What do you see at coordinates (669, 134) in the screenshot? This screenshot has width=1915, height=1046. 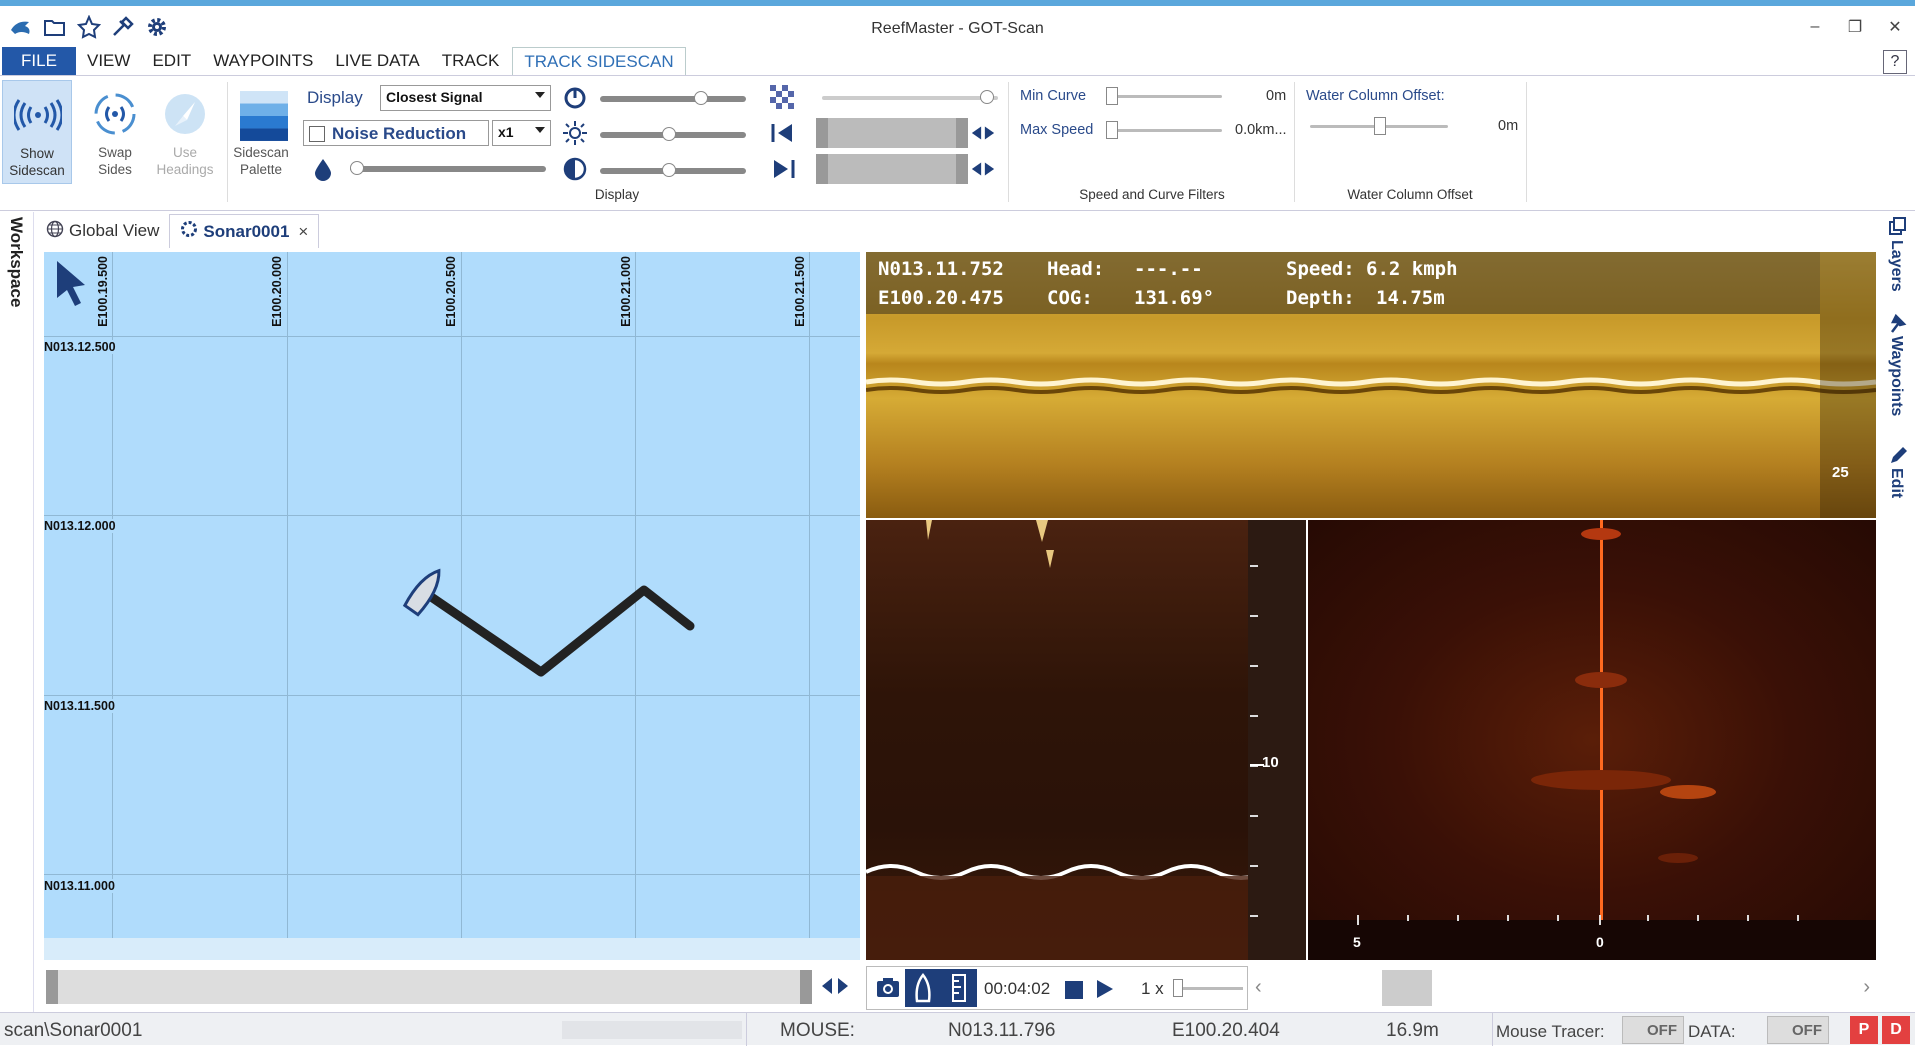 I see `brightness-slider-thumb` at bounding box center [669, 134].